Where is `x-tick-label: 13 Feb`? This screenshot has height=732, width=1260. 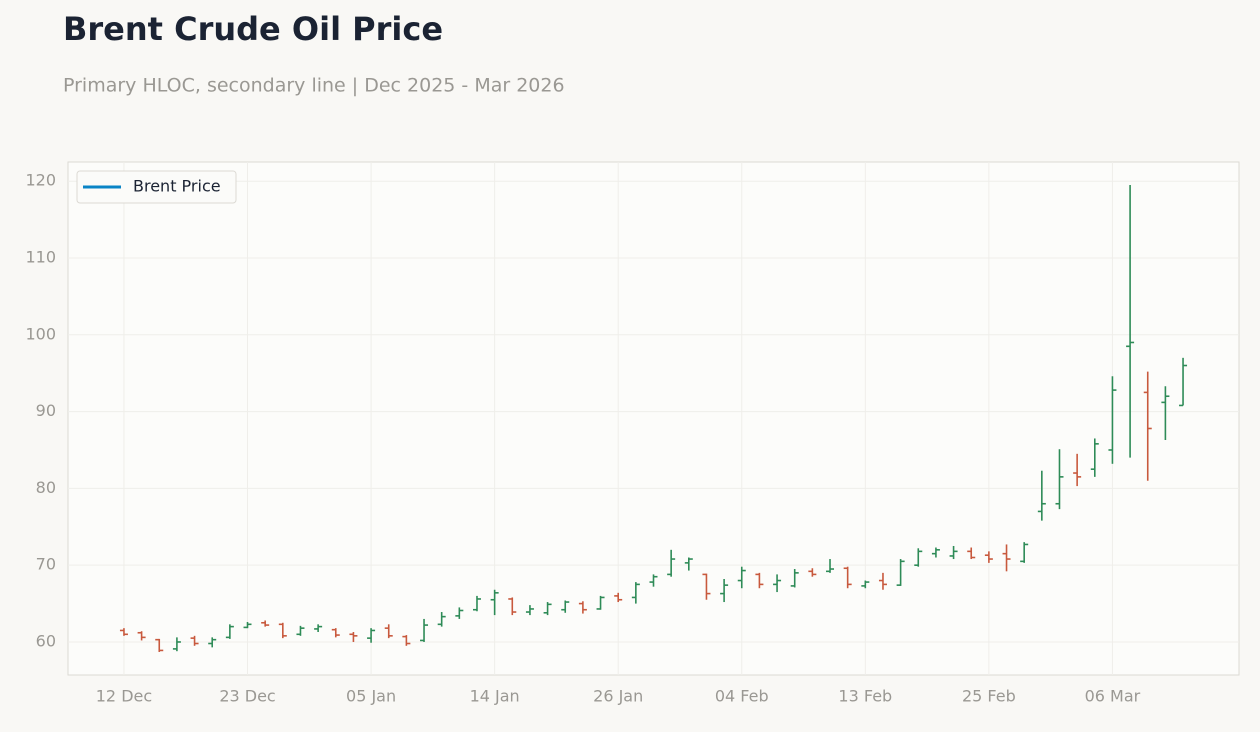 x-tick-label: 13 Feb is located at coordinates (865, 696).